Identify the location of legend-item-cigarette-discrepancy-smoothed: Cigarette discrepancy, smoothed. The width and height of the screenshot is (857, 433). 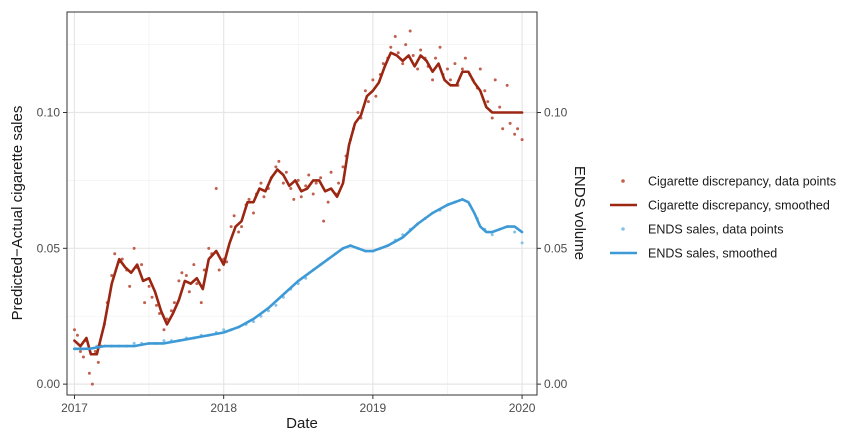
(720, 206).